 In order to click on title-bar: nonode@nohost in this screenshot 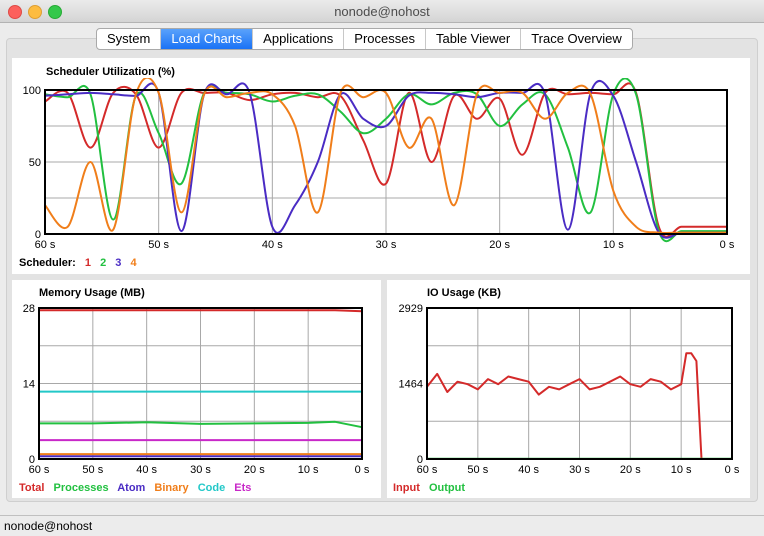, I will do `click(382, 11)`.